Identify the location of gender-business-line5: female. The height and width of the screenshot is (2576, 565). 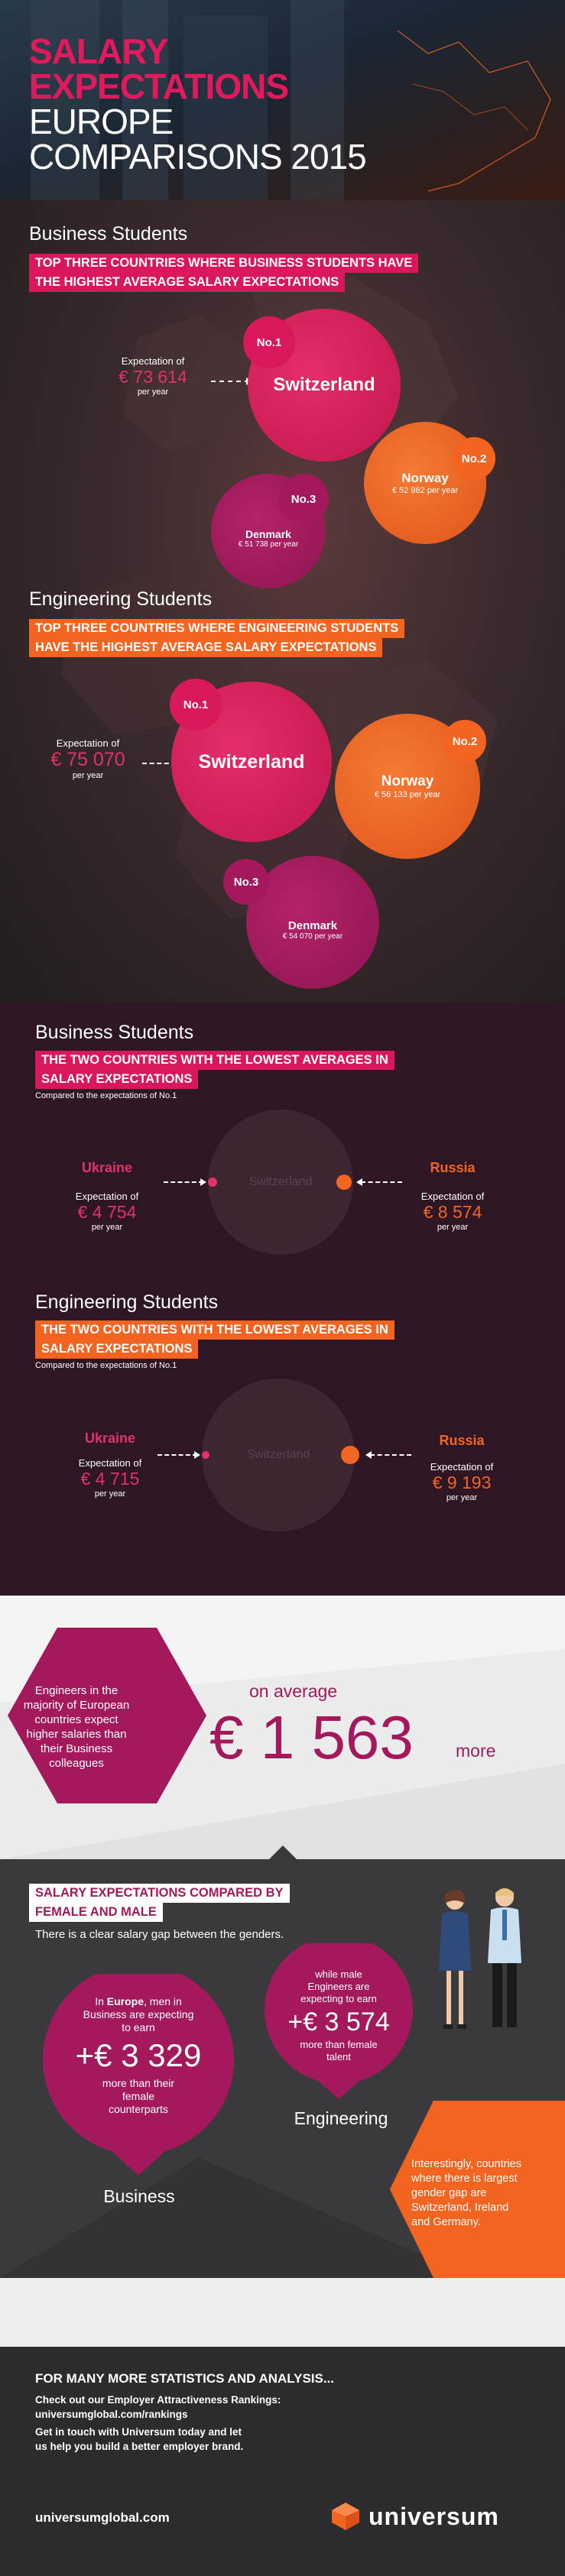
(138, 2096).